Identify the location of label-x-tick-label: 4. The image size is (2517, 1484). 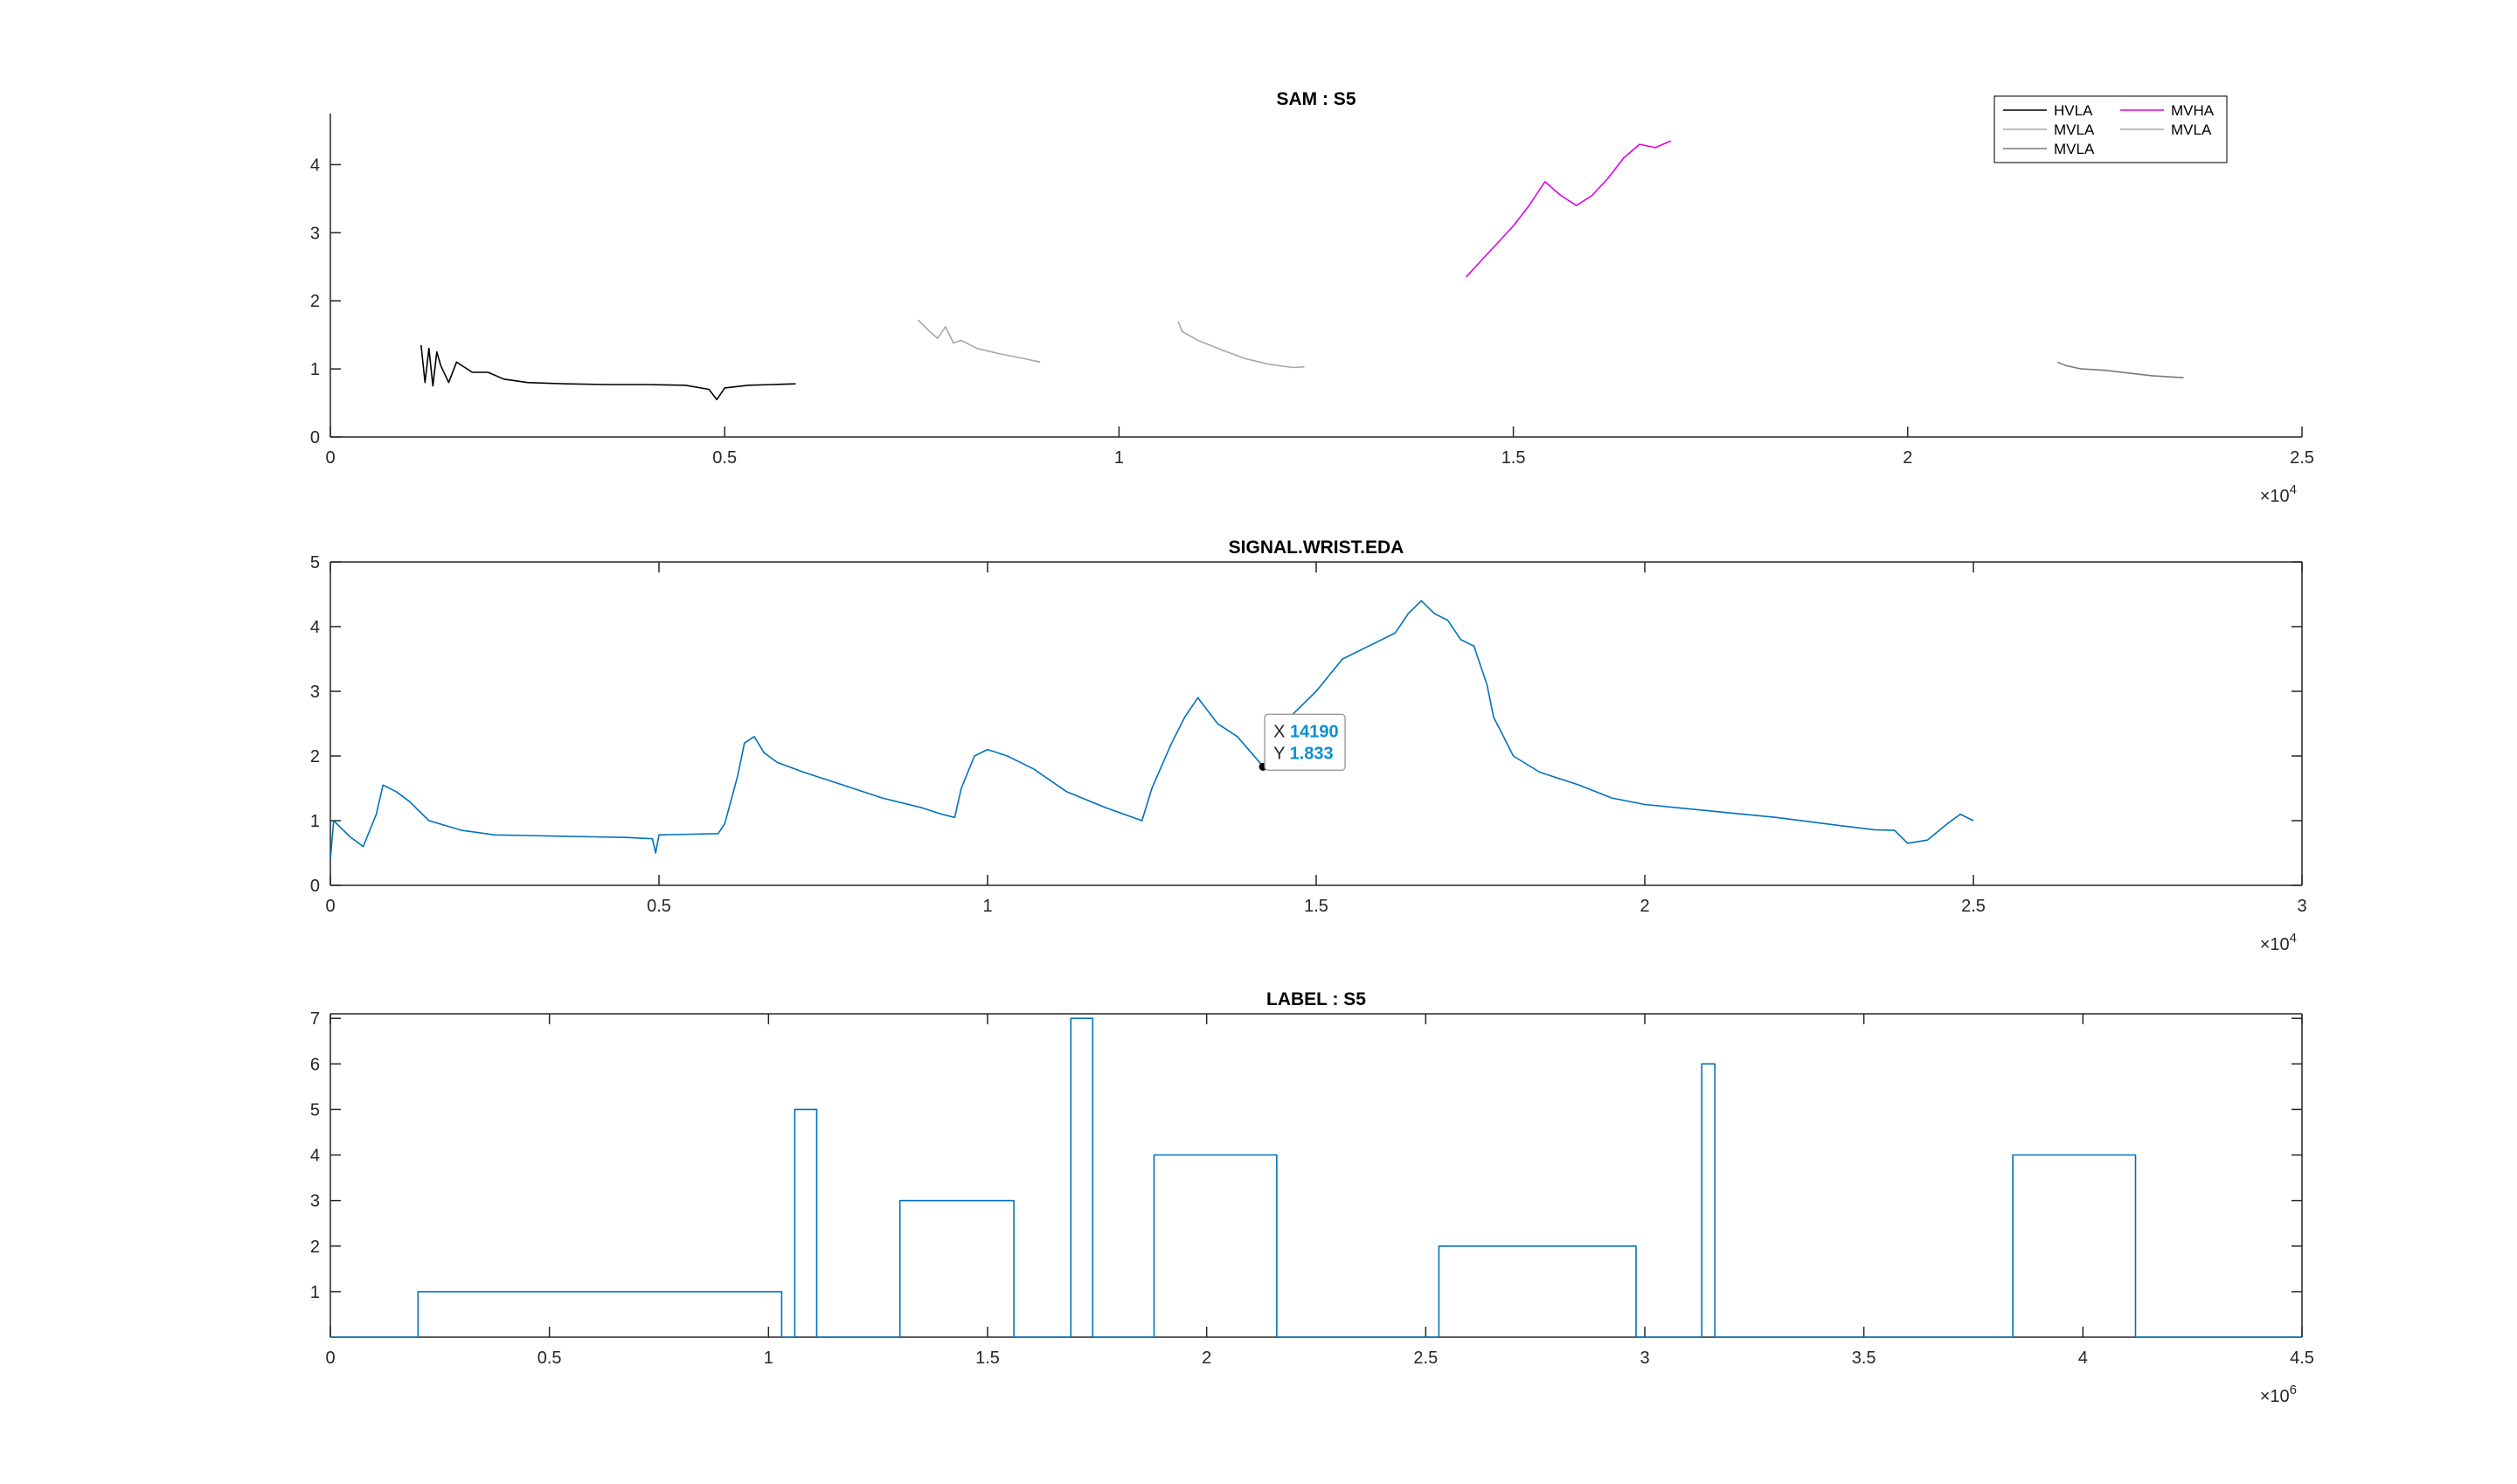
(2083, 1358).